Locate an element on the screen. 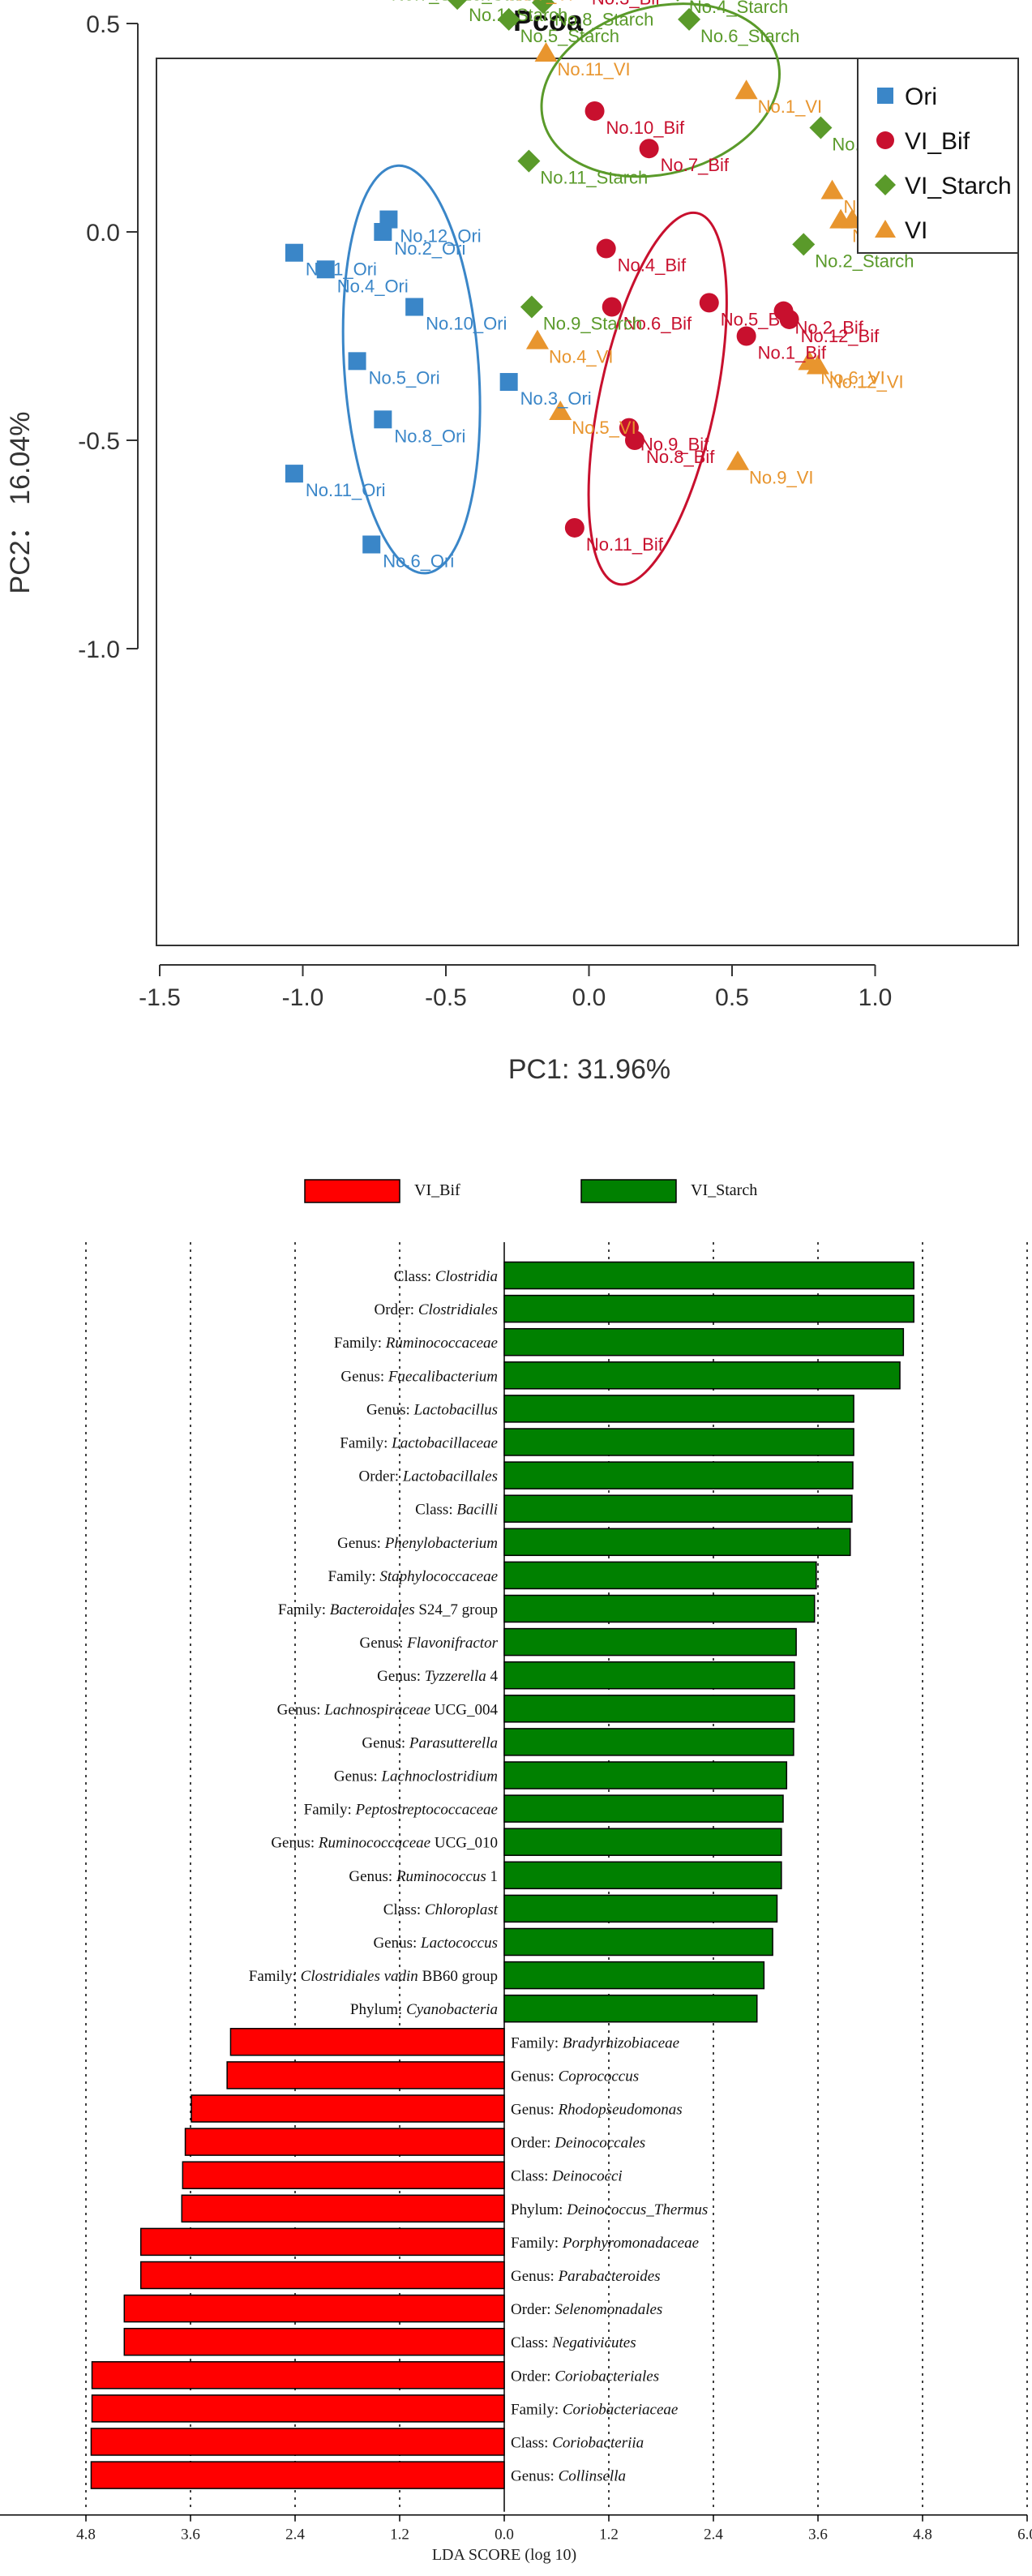 The image size is (1032, 2576). point-no-5-ori is located at coordinates (357, 361).